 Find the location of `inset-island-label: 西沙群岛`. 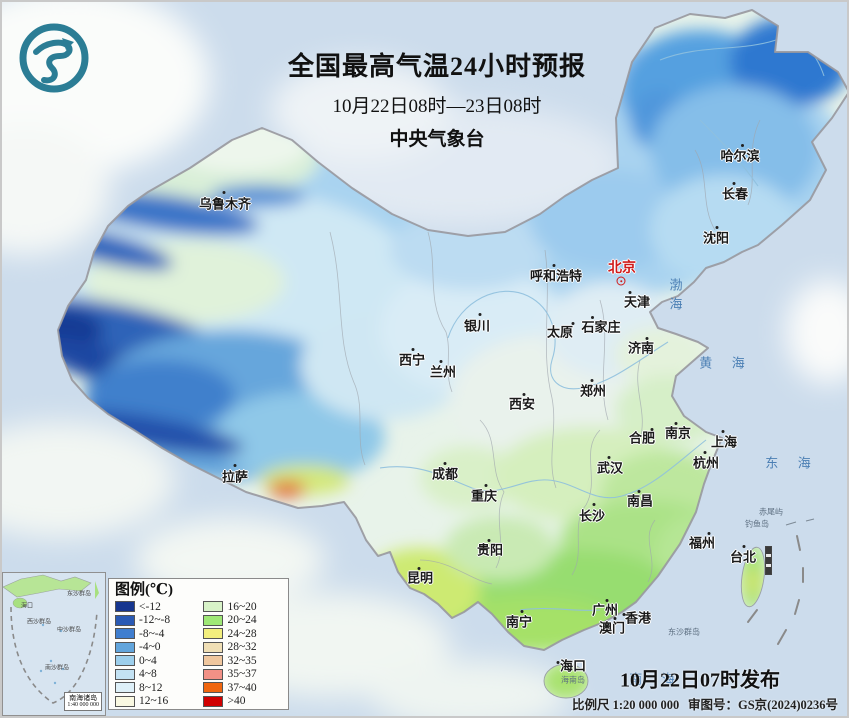

inset-island-label: 西沙群岛 is located at coordinates (39, 622).